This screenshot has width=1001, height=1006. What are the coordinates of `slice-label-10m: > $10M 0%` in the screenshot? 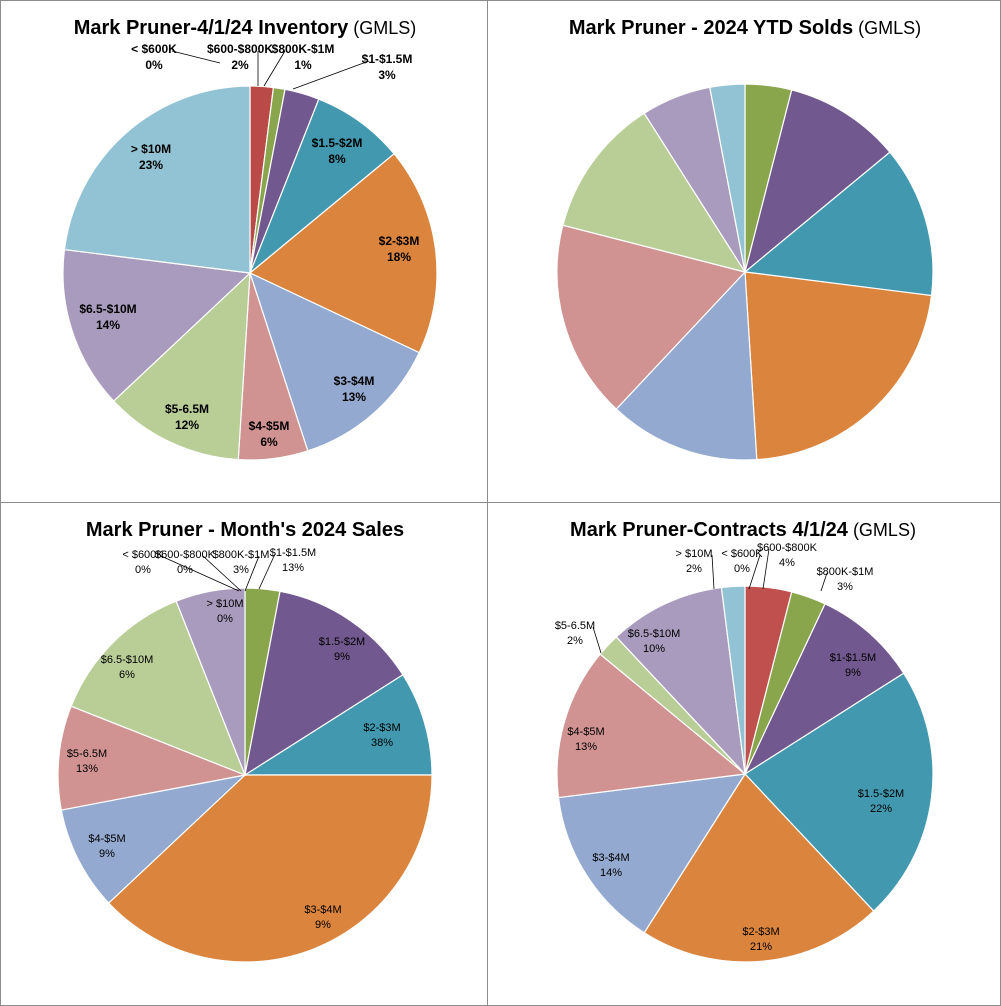 It's located at (225, 611).